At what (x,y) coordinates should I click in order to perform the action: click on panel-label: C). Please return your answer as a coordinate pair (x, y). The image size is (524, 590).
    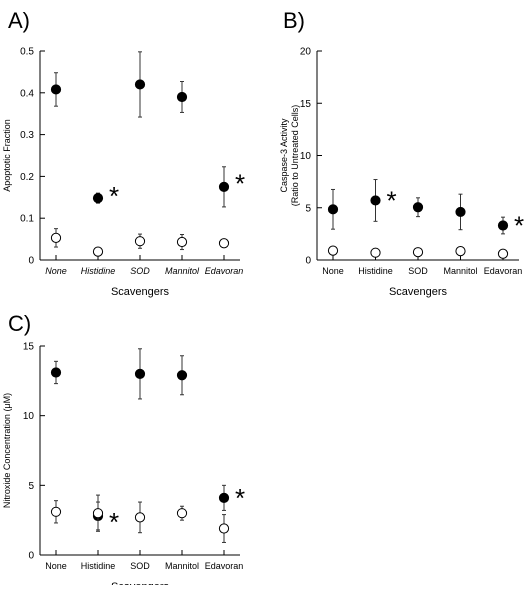
    Looking at the image, I should click on (19, 323).